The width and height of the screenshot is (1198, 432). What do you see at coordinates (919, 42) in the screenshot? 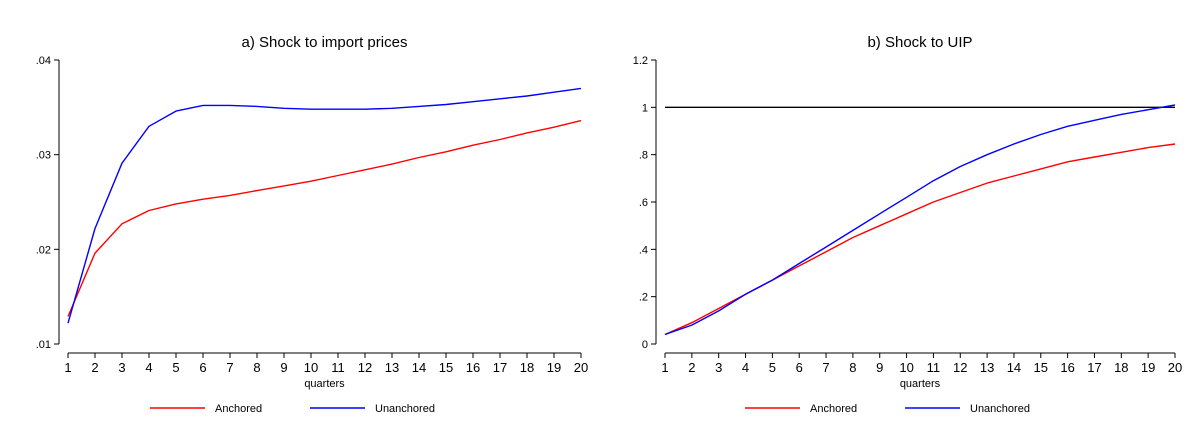
I see `chart-title: b) Shock to UIP` at bounding box center [919, 42].